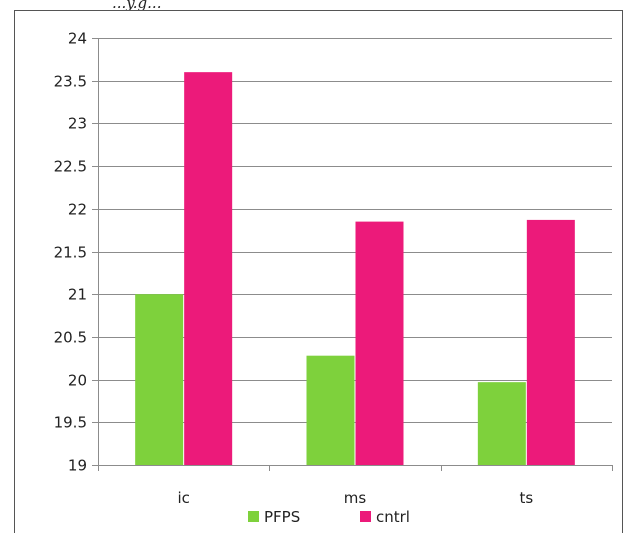 The height and width of the screenshot is (533, 630). Describe the element at coordinates (282, 517) in the screenshot. I see `legend-label-pfps: PFPS` at that location.